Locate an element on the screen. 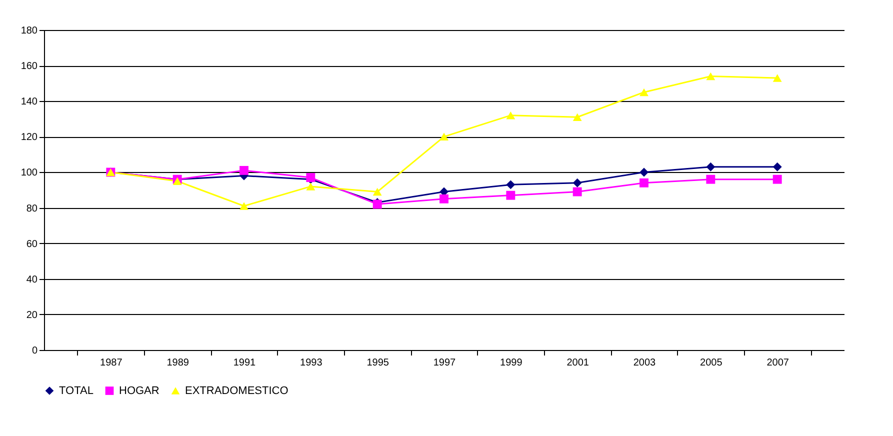 The image size is (893, 436). y-tick-label: 120 is located at coordinates (29, 138).